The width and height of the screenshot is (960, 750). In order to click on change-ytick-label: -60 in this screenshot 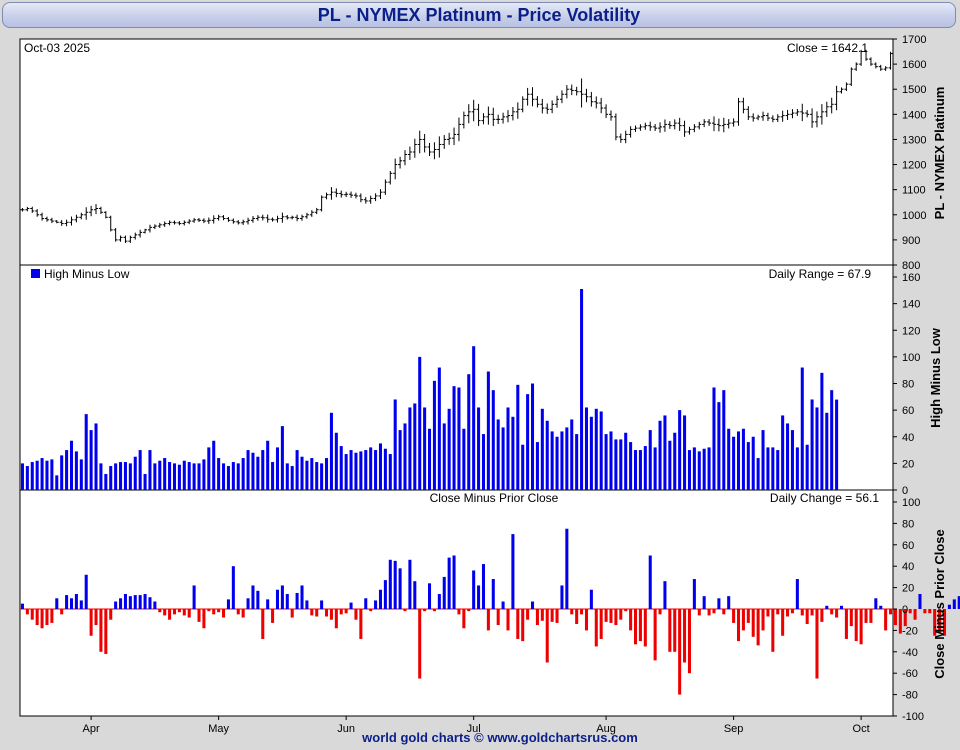, I will do `click(910, 674)`.